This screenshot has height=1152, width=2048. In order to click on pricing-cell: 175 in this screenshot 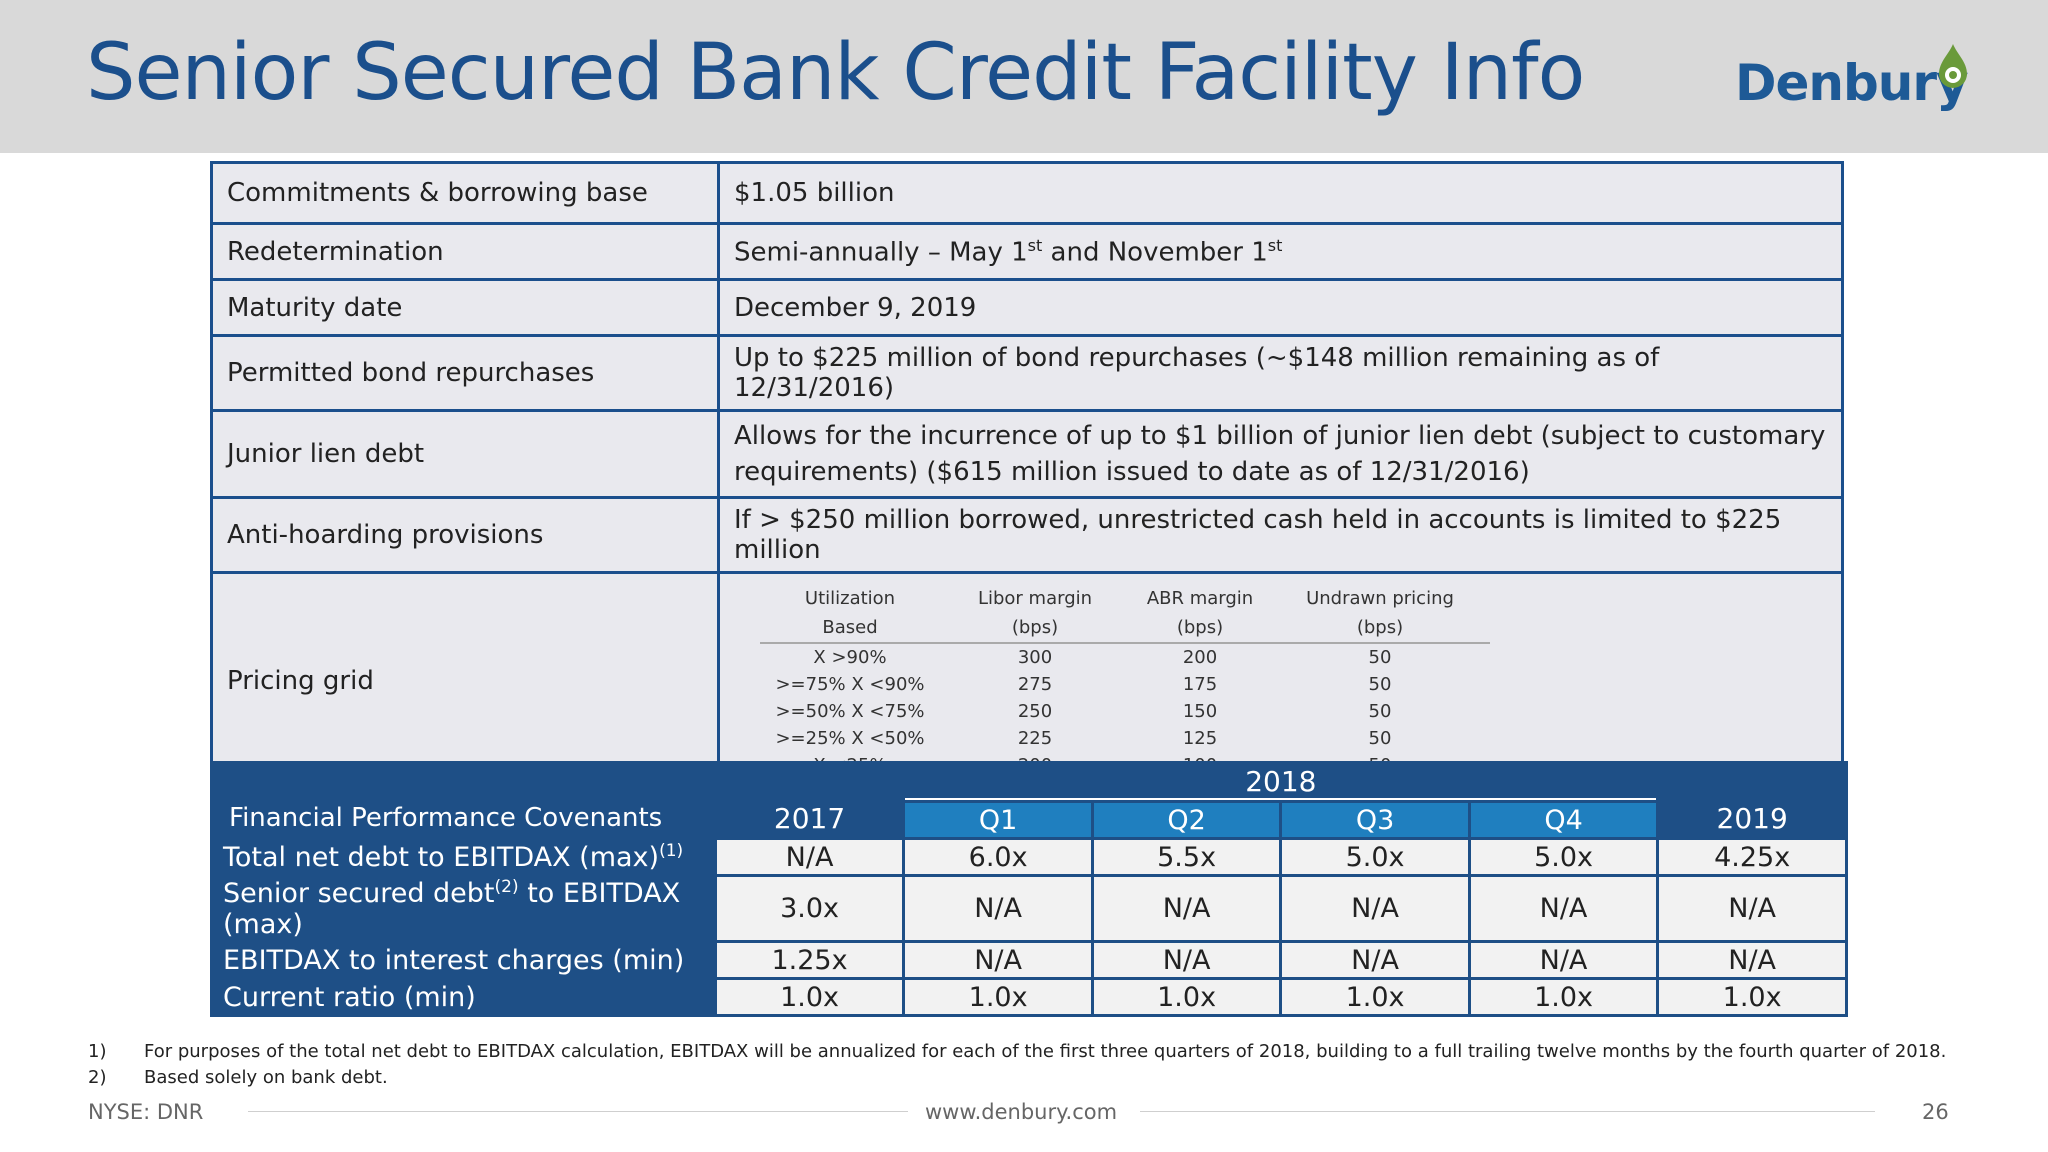, I will do `click(1200, 684)`.